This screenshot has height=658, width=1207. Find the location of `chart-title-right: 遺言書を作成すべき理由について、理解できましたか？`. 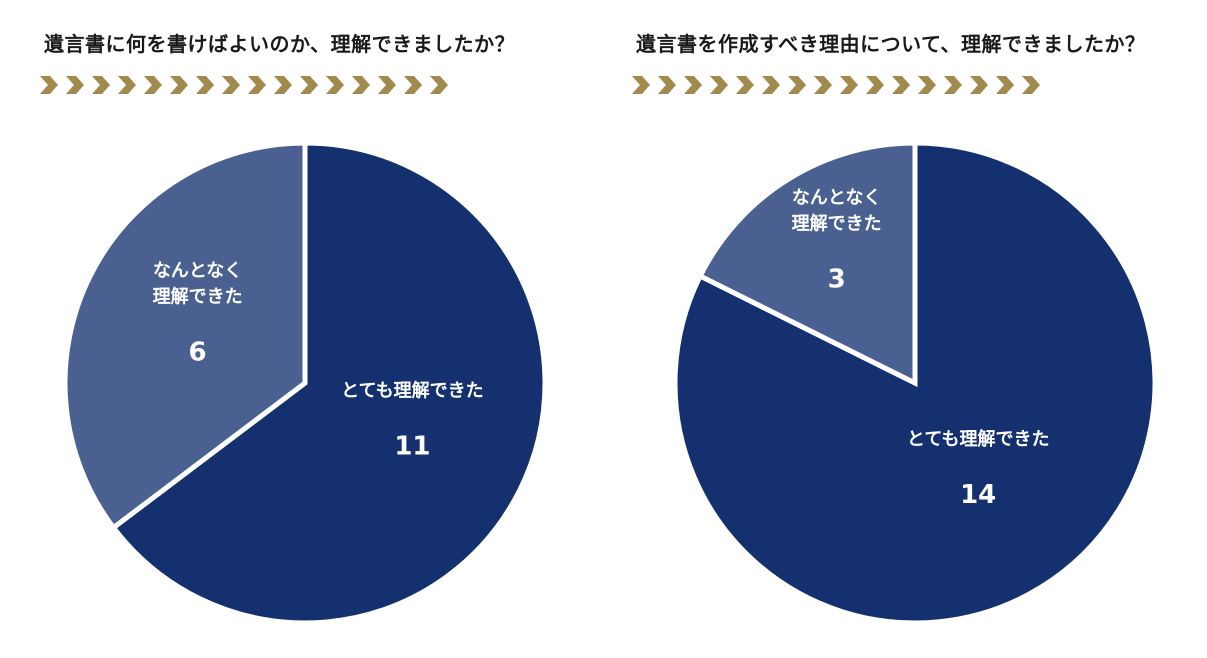

chart-title-right: 遺言書を作成すべき理由について、理解できましたか？ is located at coordinates (891, 44).